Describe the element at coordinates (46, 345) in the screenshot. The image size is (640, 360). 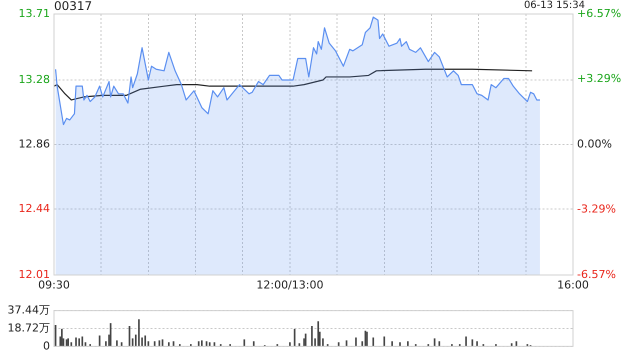
I see `y-tick-label: 0` at that location.